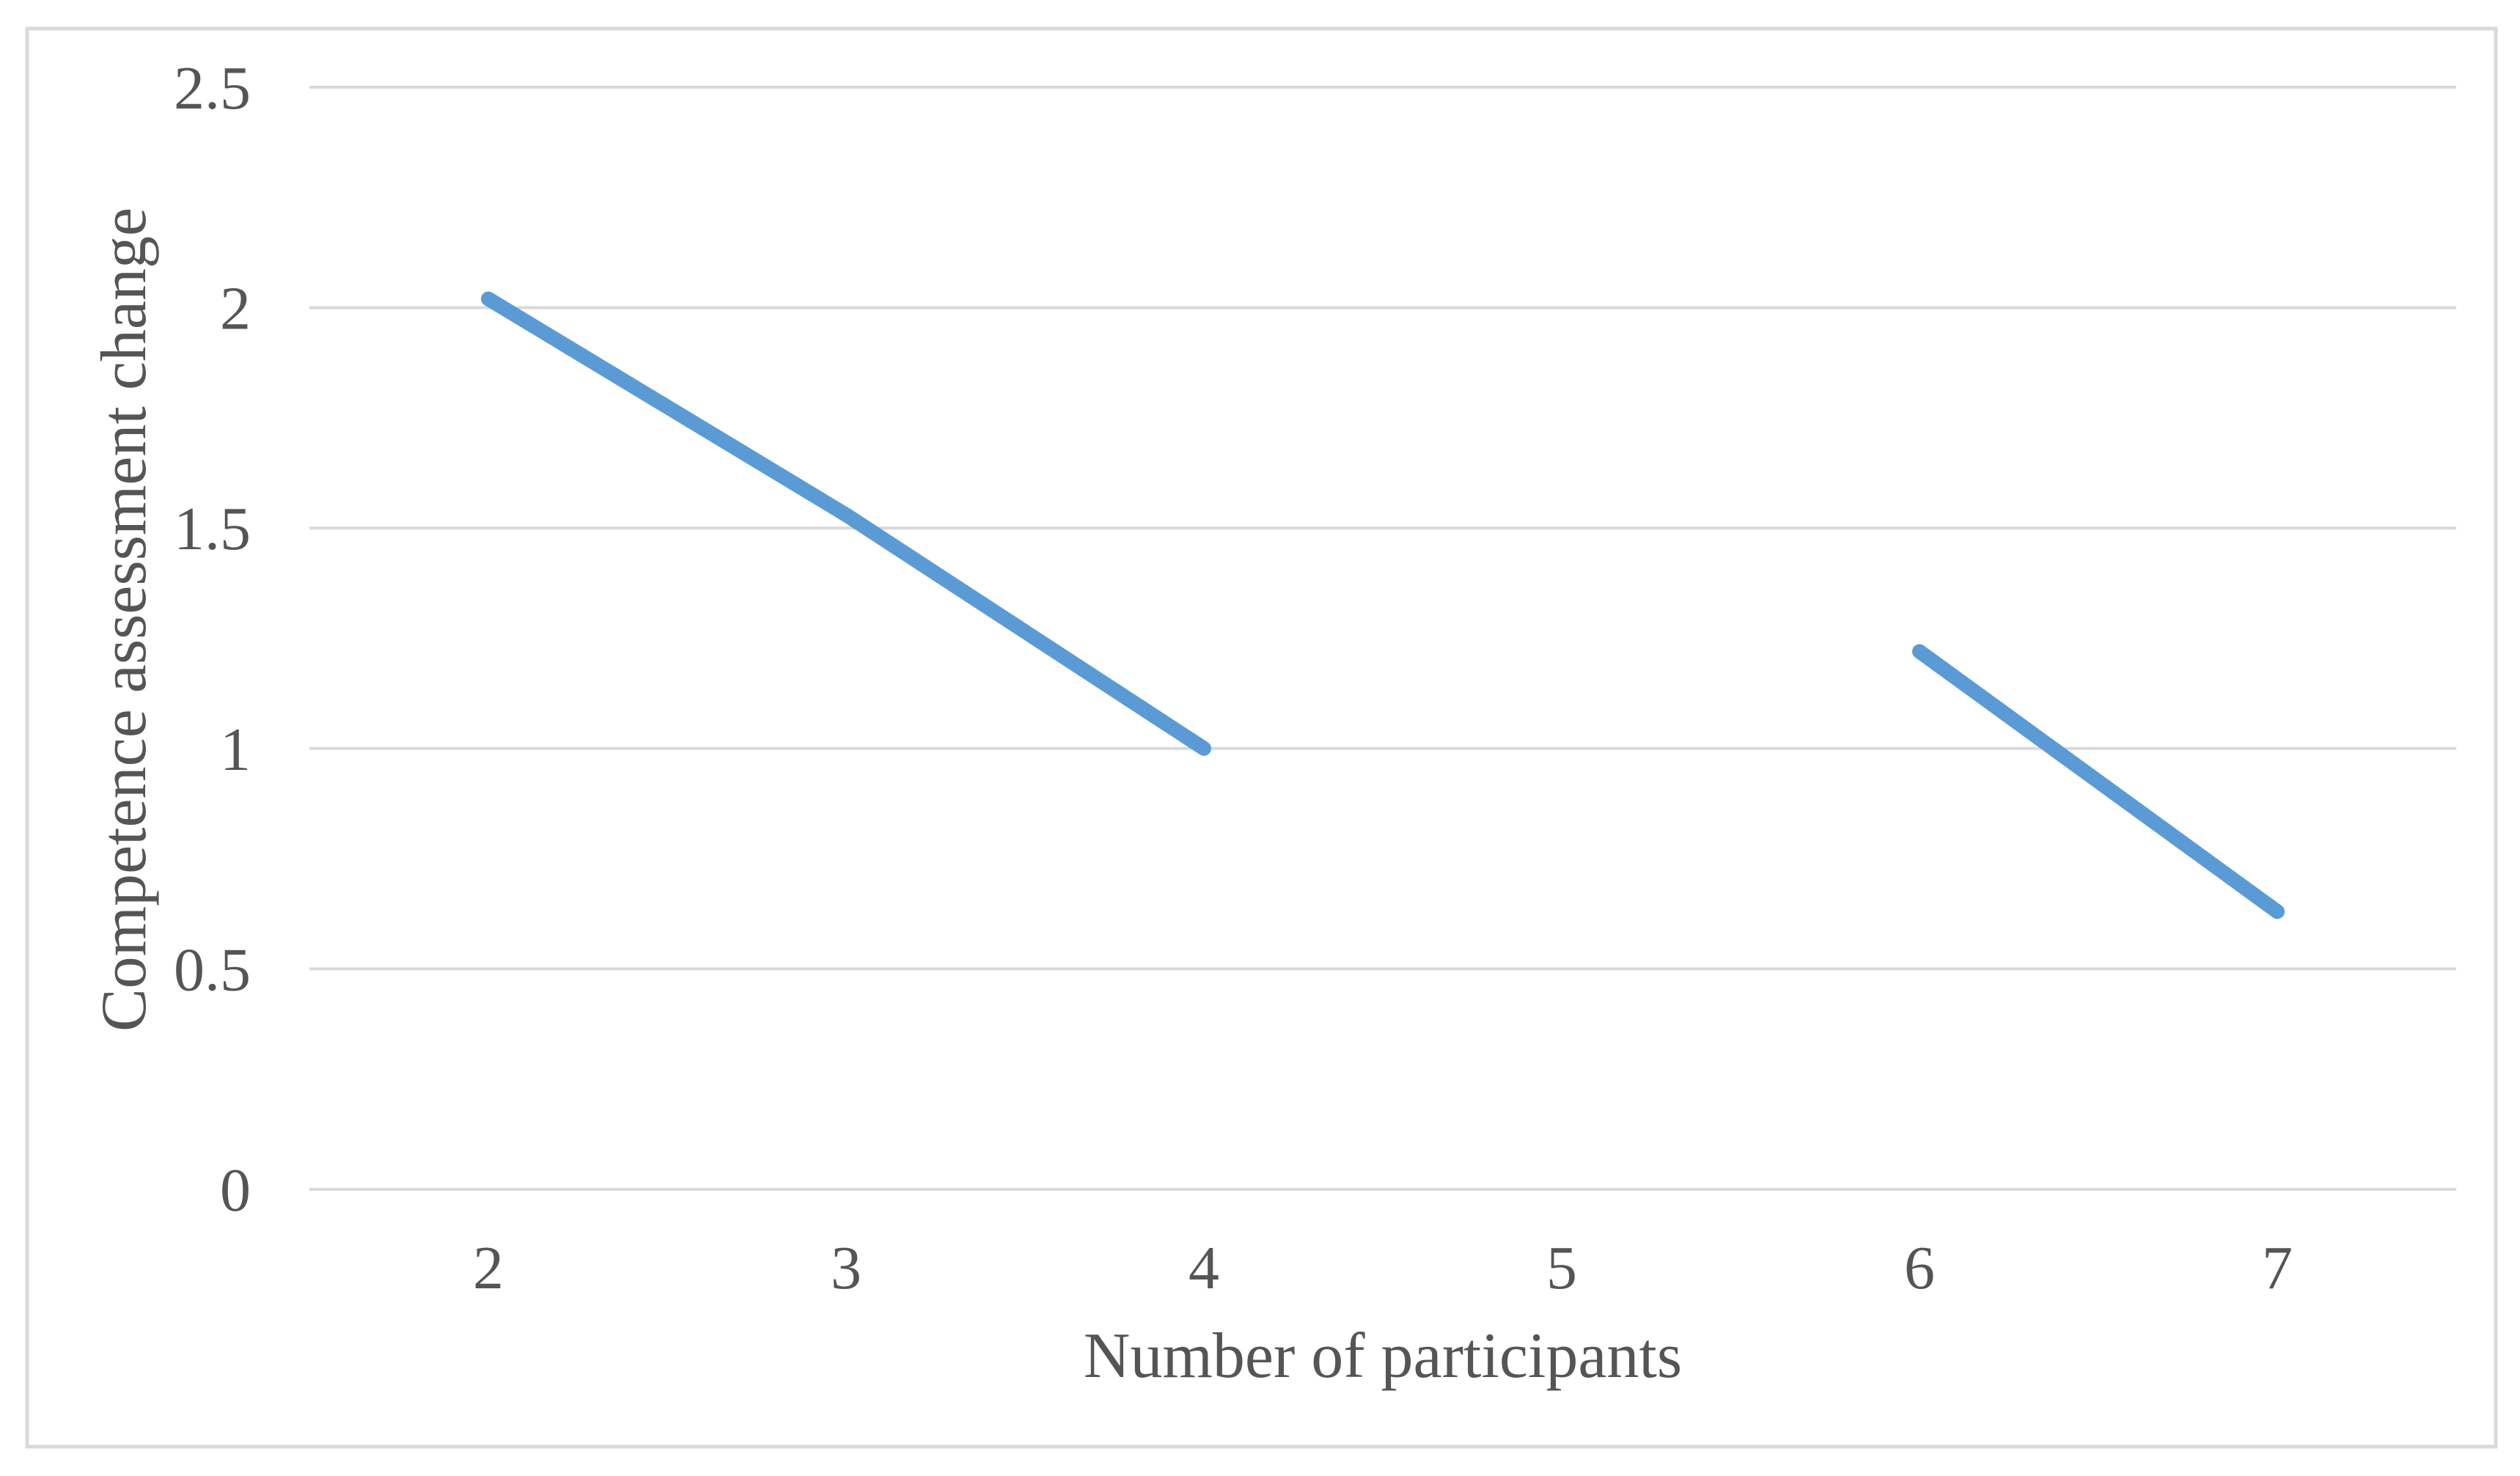  What do you see at coordinates (212, 970) in the screenshot?
I see `y-tick-label: 0.5` at bounding box center [212, 970].